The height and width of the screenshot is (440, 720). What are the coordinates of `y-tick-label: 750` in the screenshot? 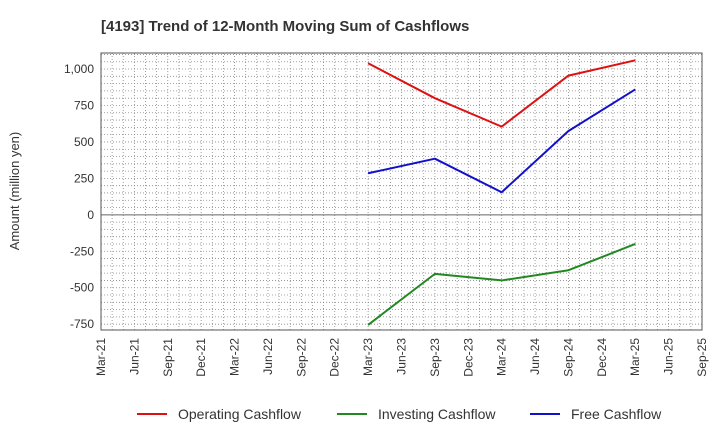 It's located at (84, 105).